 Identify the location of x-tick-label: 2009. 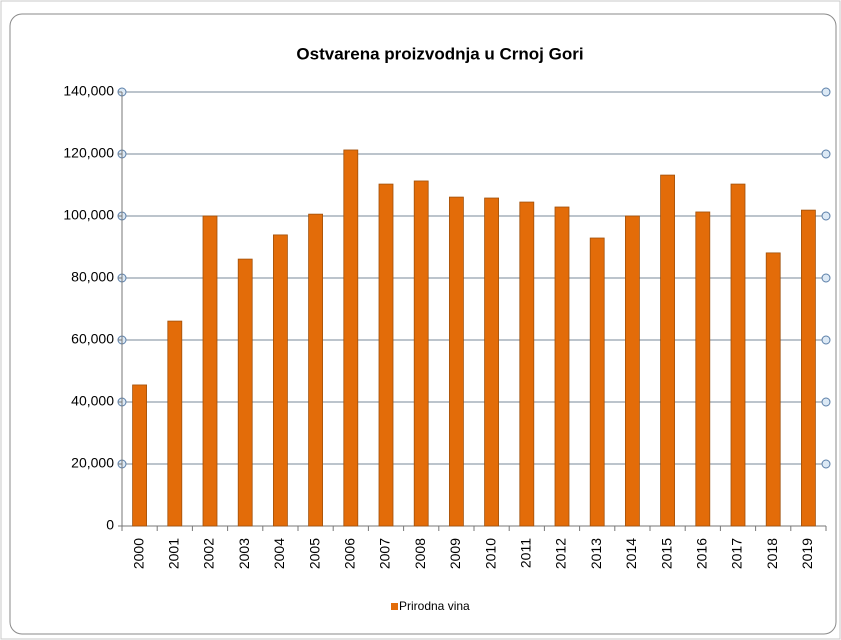
(455, 553).